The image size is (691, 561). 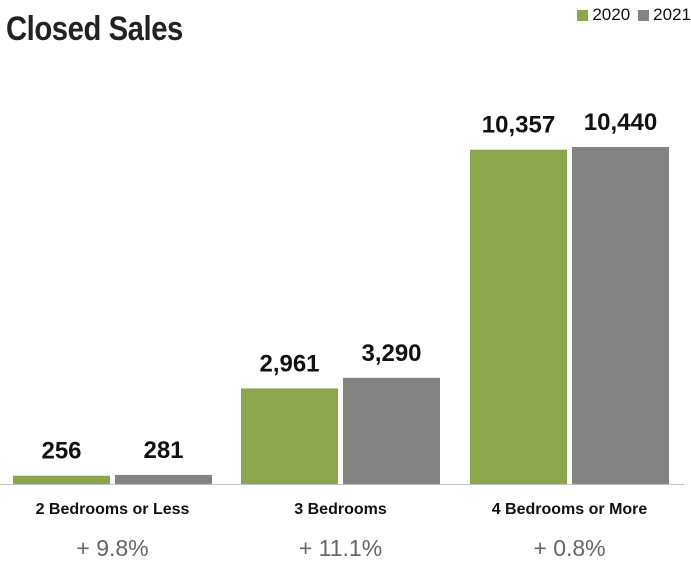 What do you see at coordinates (611, 14) in the screenshot?
I see `legend-label-2020: 2020` at bounding box center [611, 14].